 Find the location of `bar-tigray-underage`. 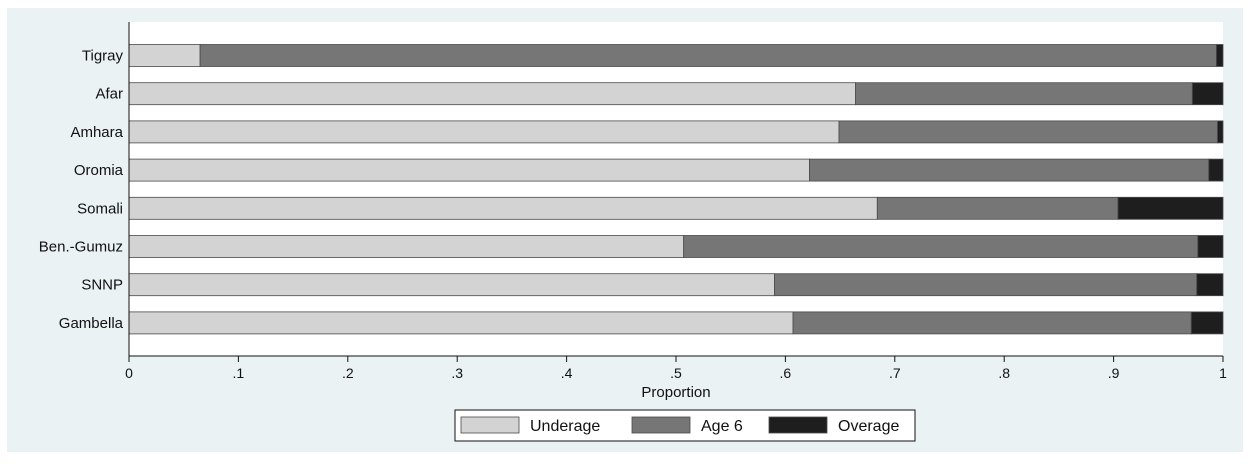

bar-tigray-underage is located at coordinates (164, 55).